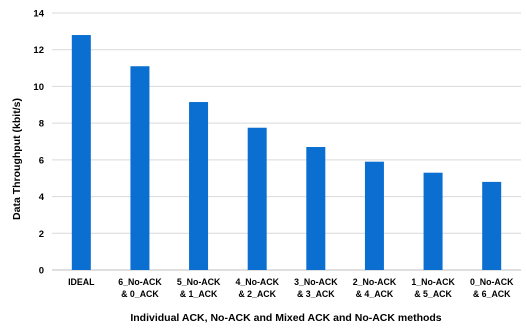 Image resolution: width=527 pixels, height=333 pixels. What do you see at coordinates (316, 294) in the screenshot?
I see `x-tick-label: & 3_ACK` at bounding box center [316, 294].